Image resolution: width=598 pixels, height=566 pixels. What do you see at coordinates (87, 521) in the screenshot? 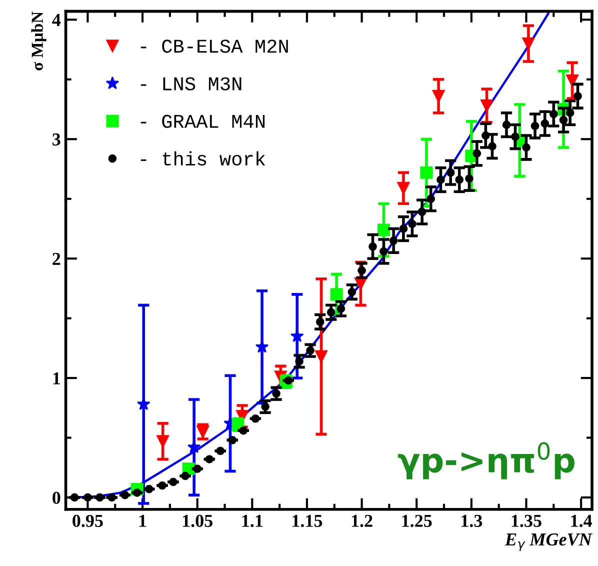
I see `x-tick-label: 0.95` at bounding box center [87, 521].